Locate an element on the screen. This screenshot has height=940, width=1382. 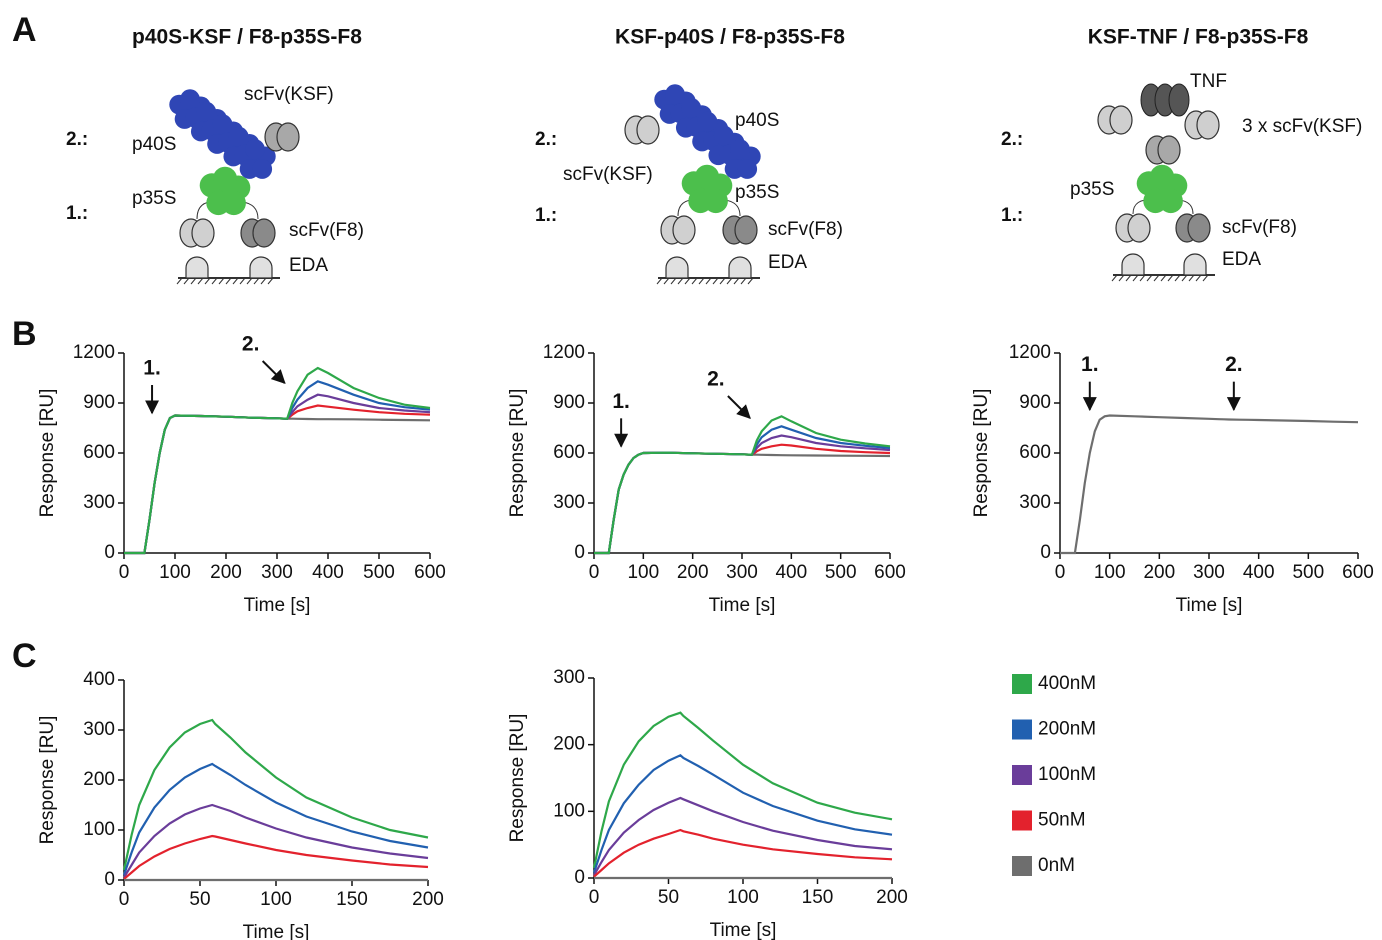
legend-label: 0nM is located at coordinates (1056, 865).